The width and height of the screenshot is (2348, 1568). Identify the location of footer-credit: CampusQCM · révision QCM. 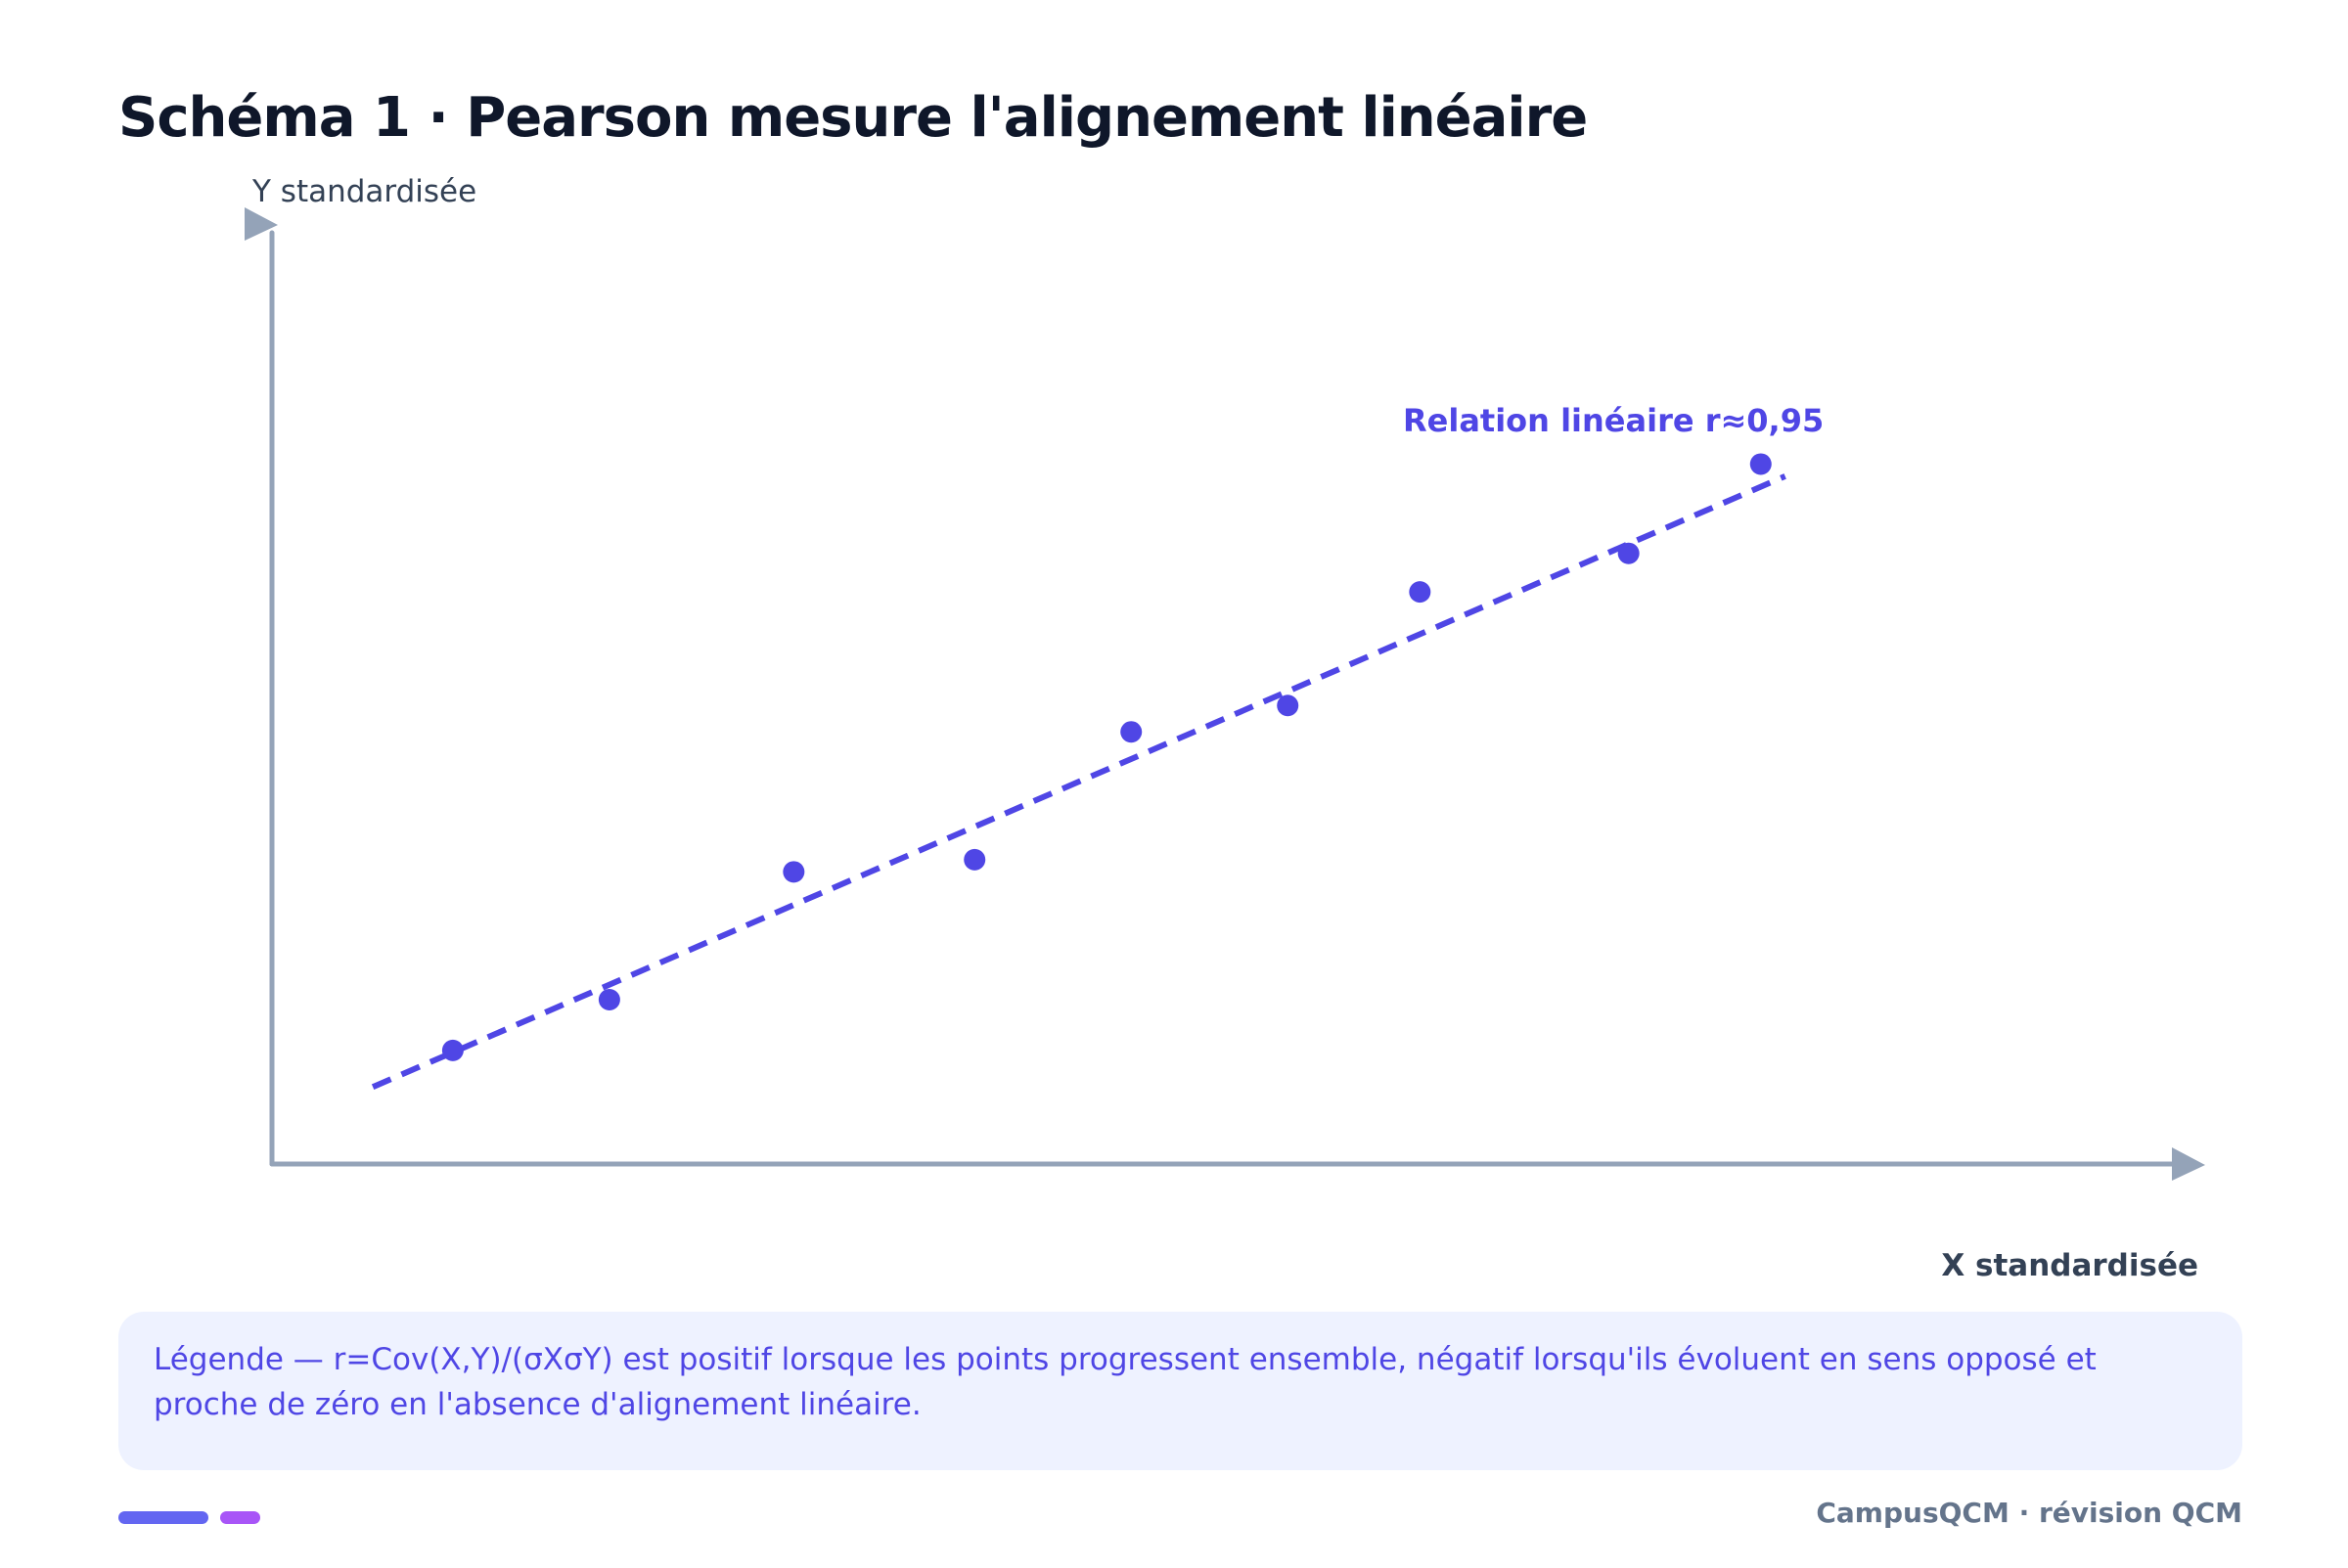
(2029, 1513).